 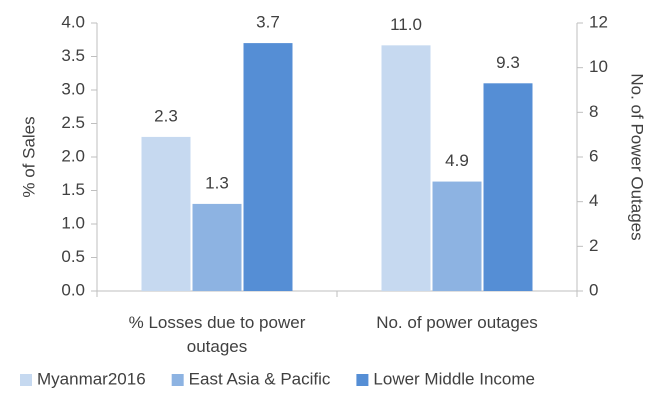 What do you see at coordinates (593, 200) in the screenshot?
I see `y2-tick-label: 4` at bounding box center [593, 200].